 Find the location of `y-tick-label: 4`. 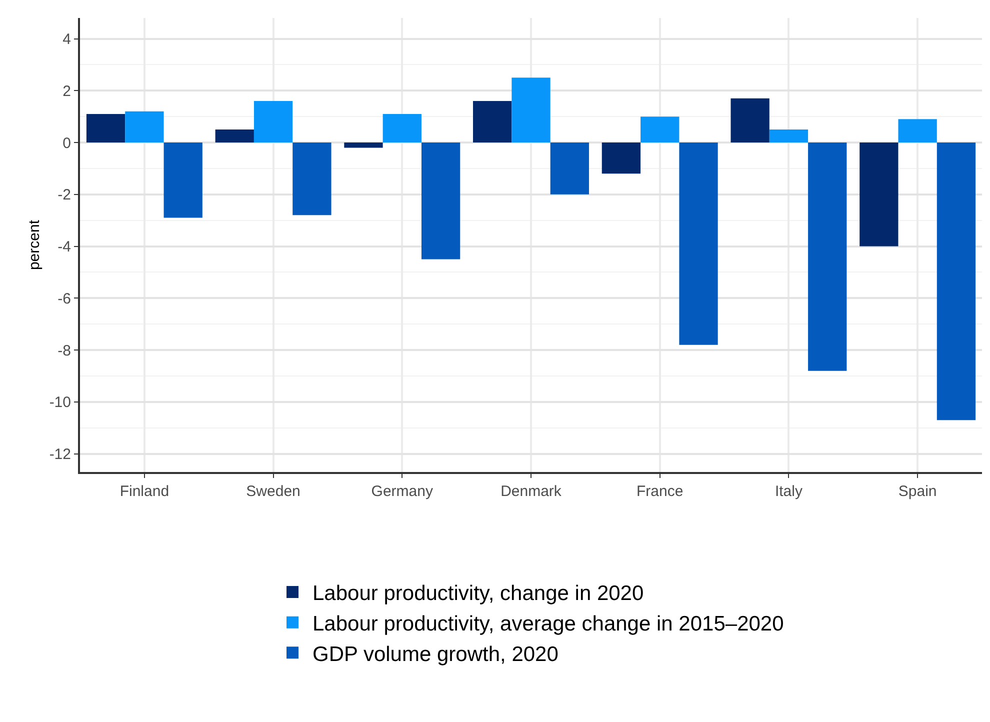

y-tick-label: 4 is located at coordinates (66, 39).